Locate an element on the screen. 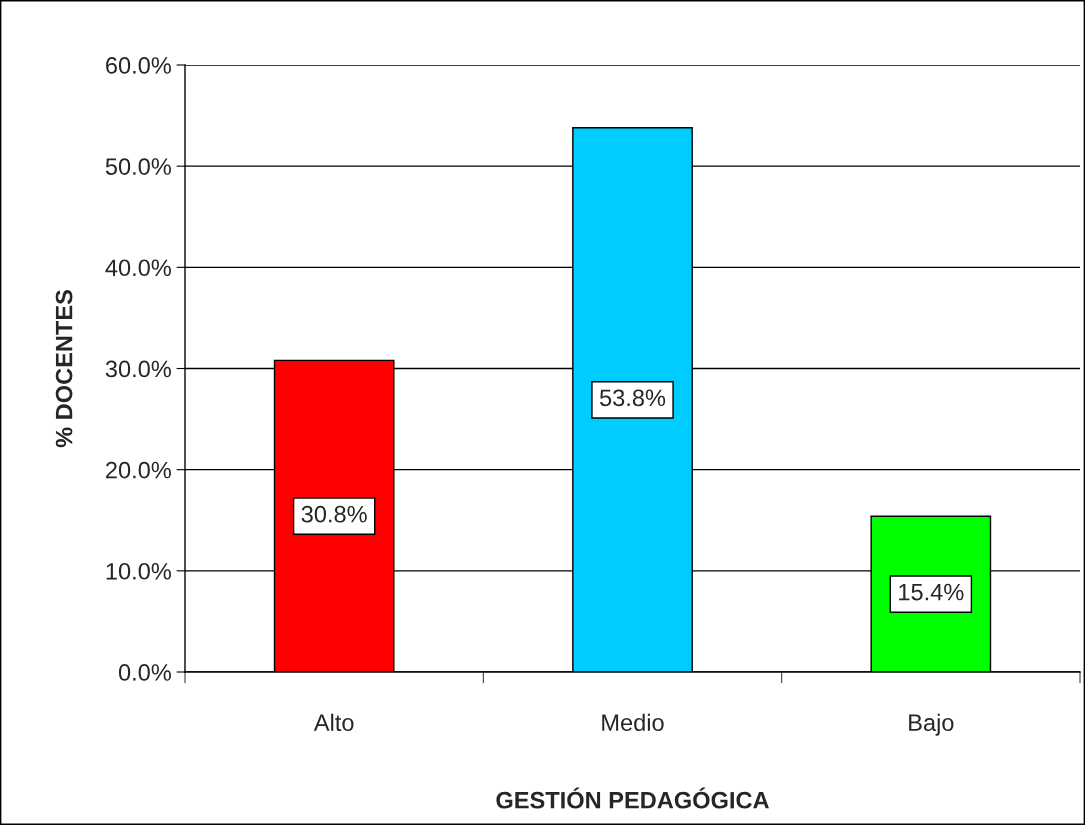 The width and height of the screenshot is (1085, 825). y-tick-label: 40.0% is located at coordinates (138, 268).